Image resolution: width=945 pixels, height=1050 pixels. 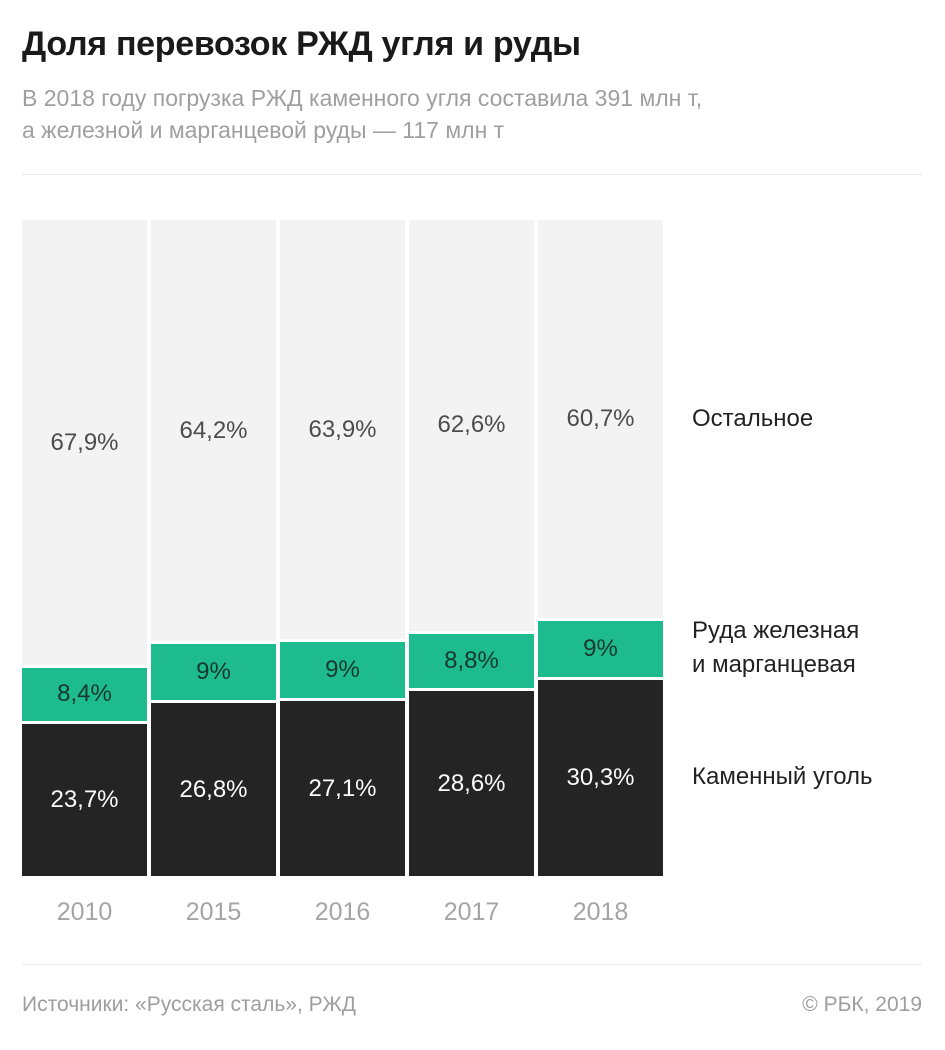 I want to click on segment-value-label: 8,4%, so click(x=84, y=694).